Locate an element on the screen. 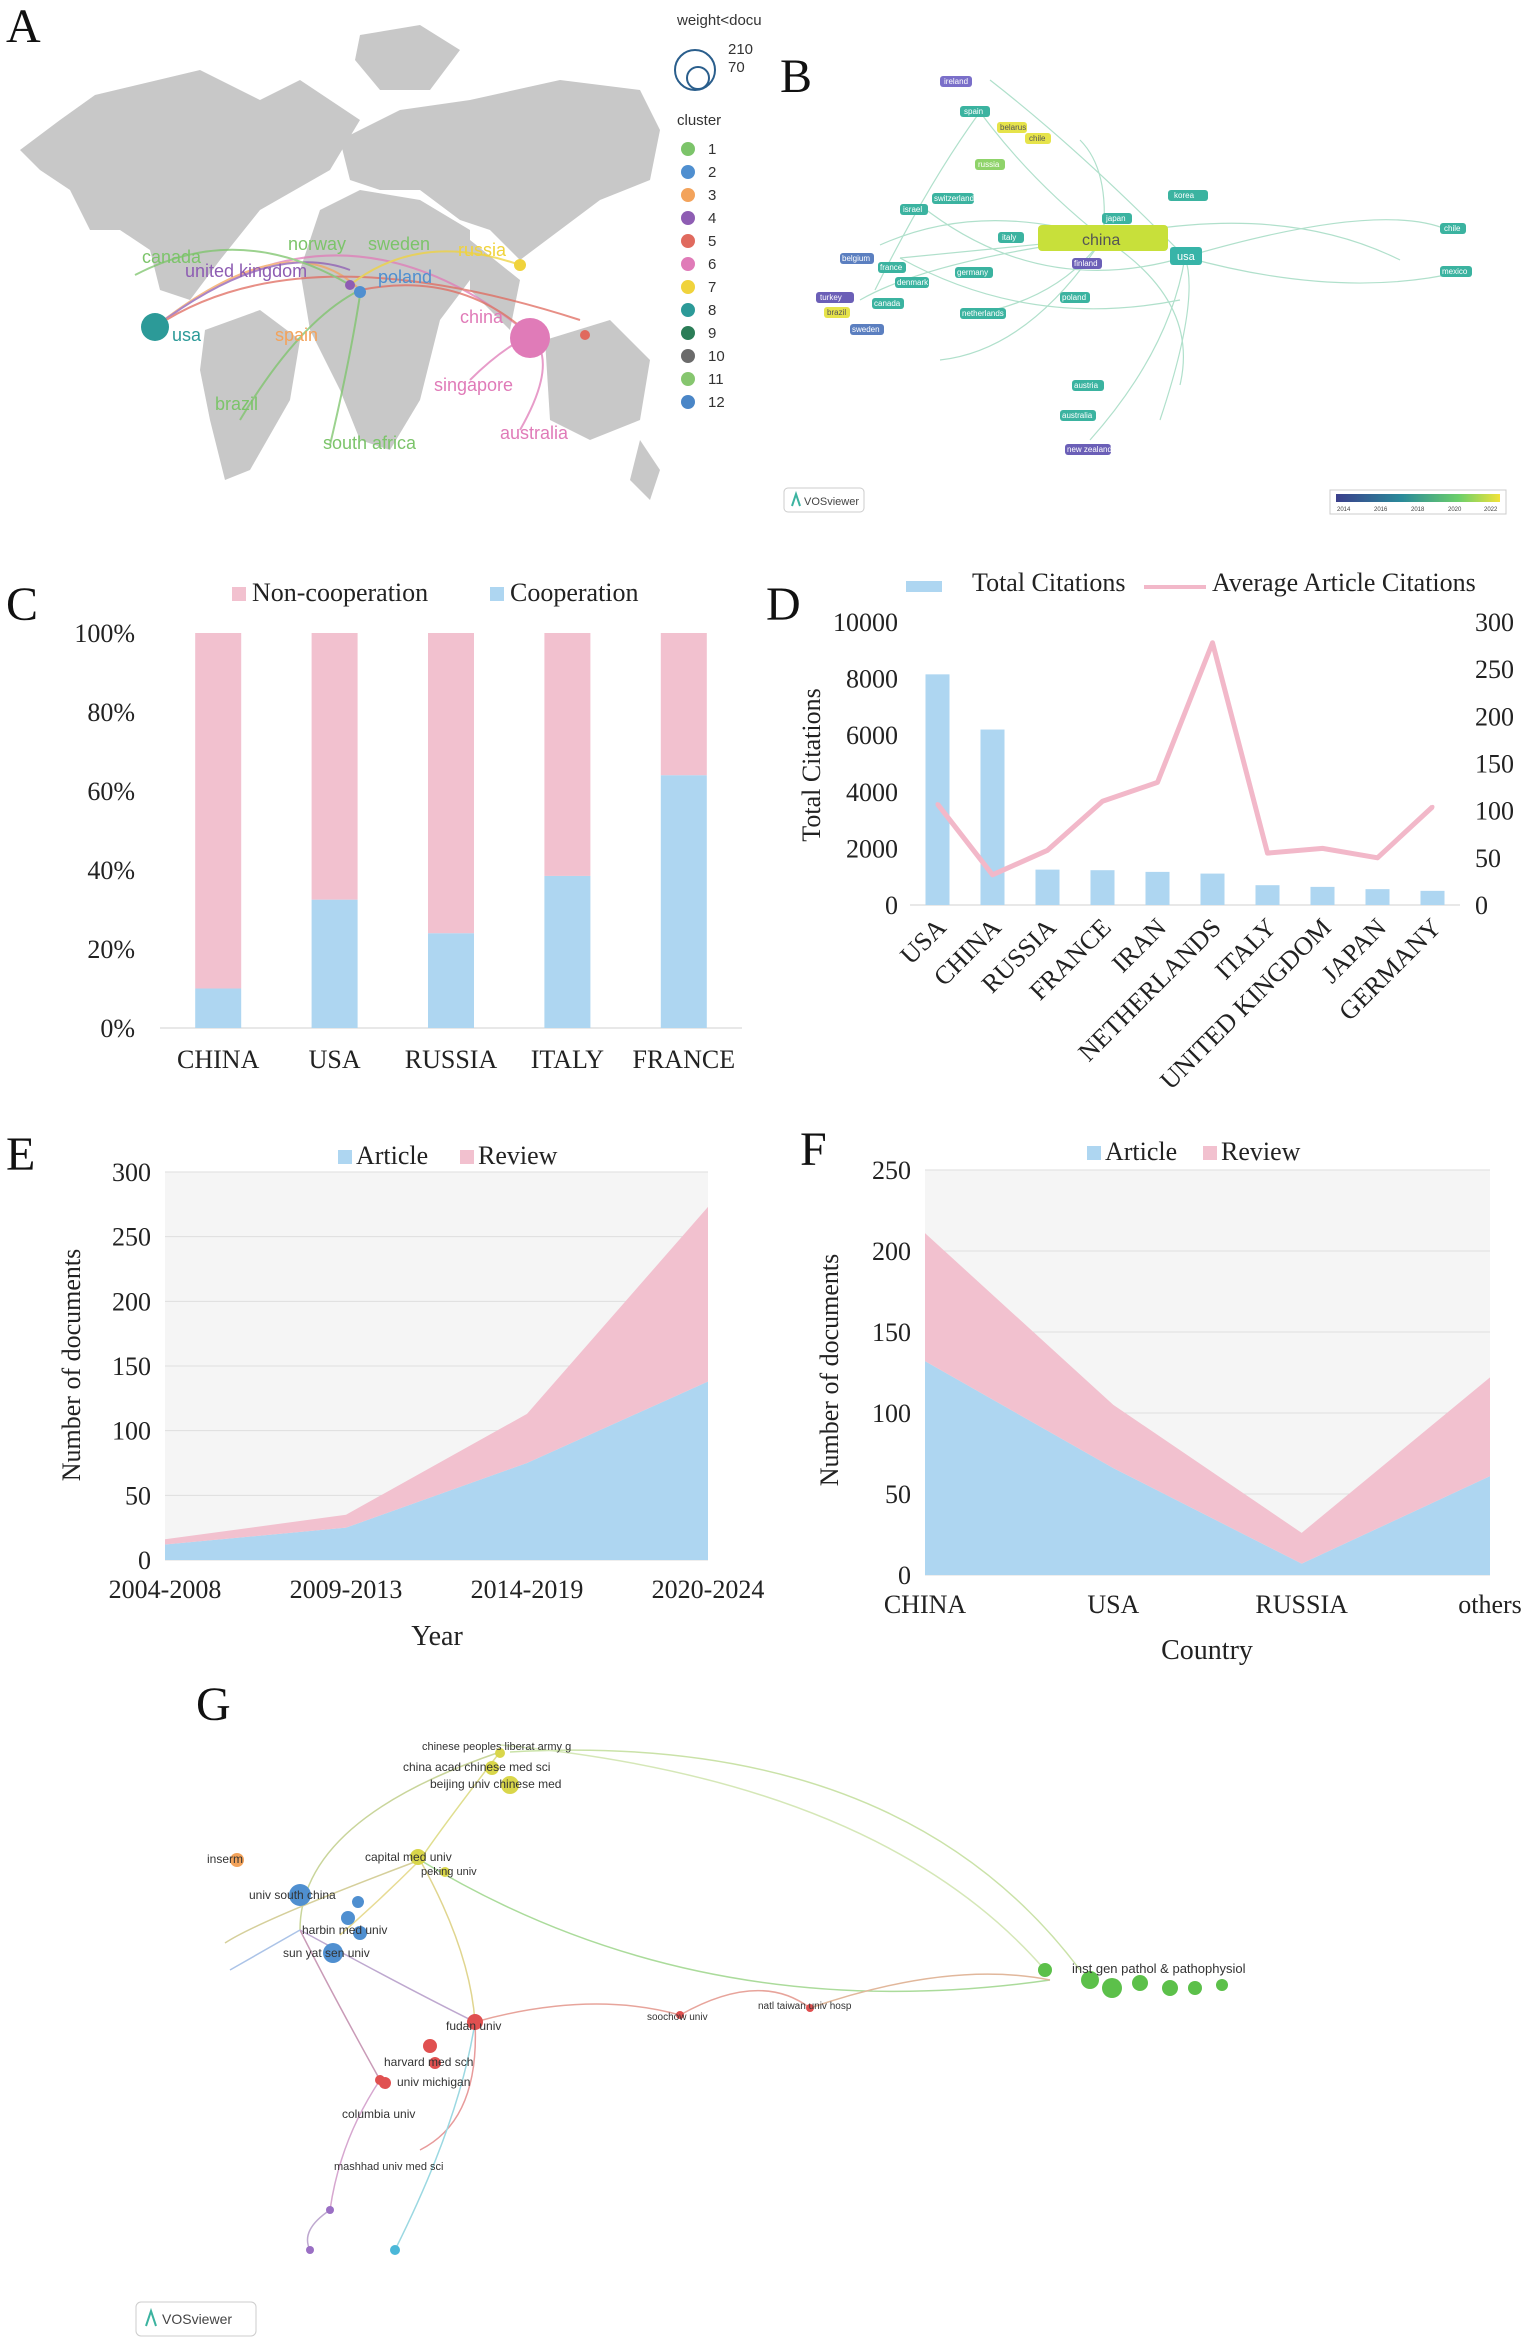 This screenshot has width=1536, height=2342. chart-c-legend: Non-cooperation Cooperation is located at coordinates (435, 592).